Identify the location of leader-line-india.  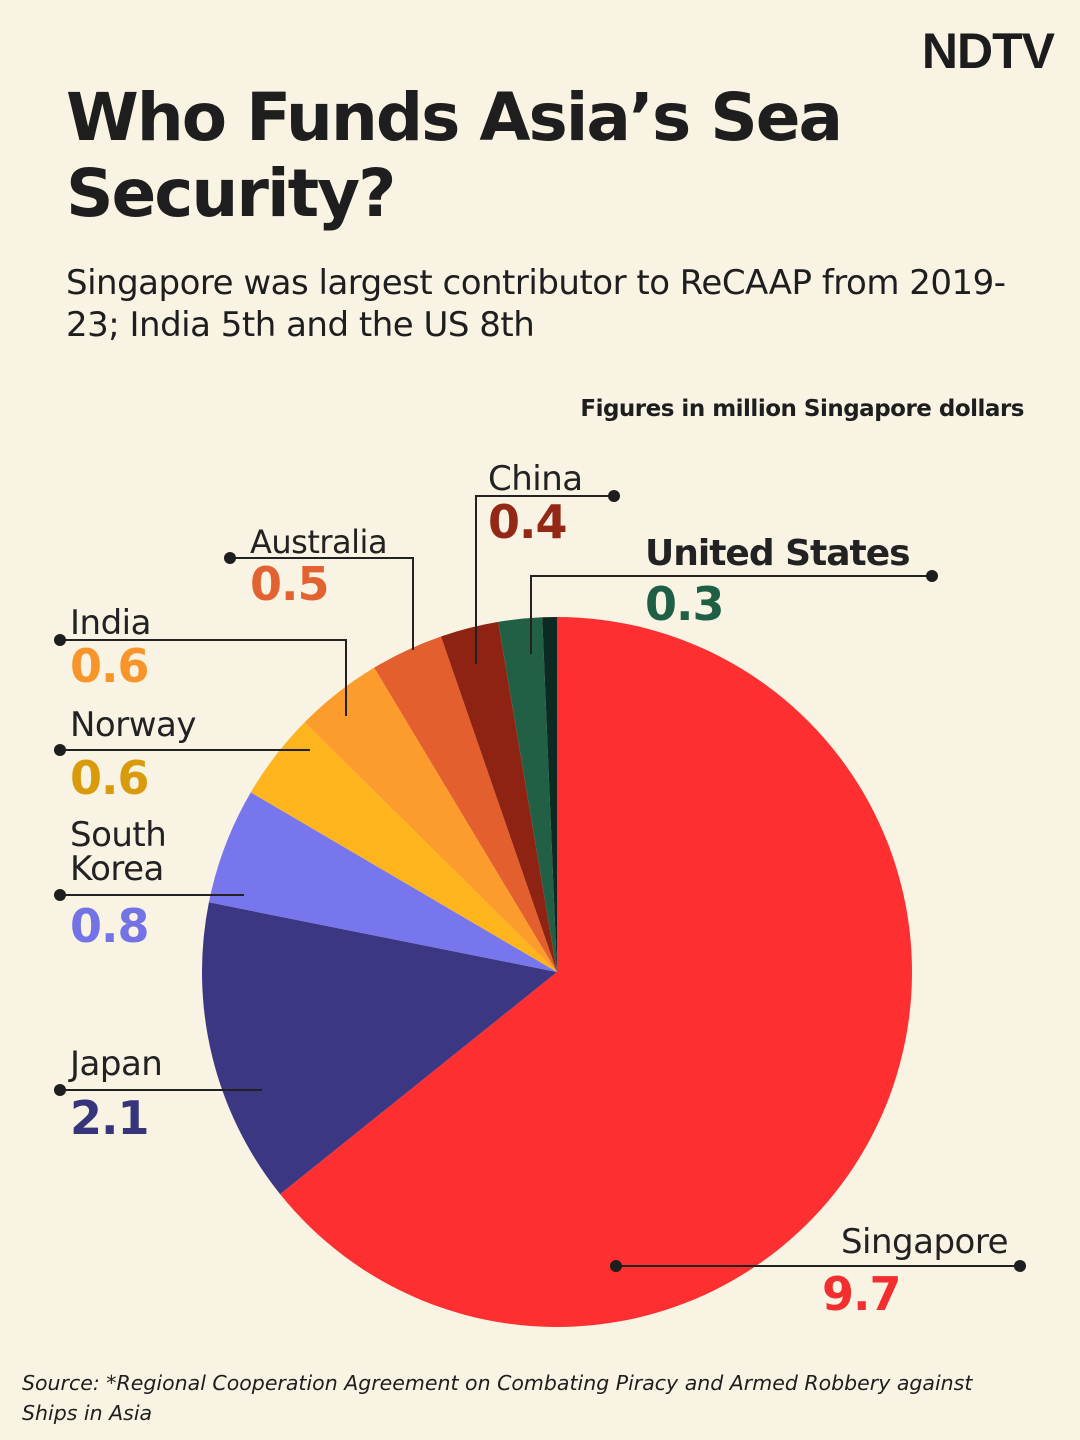
(203, 677).